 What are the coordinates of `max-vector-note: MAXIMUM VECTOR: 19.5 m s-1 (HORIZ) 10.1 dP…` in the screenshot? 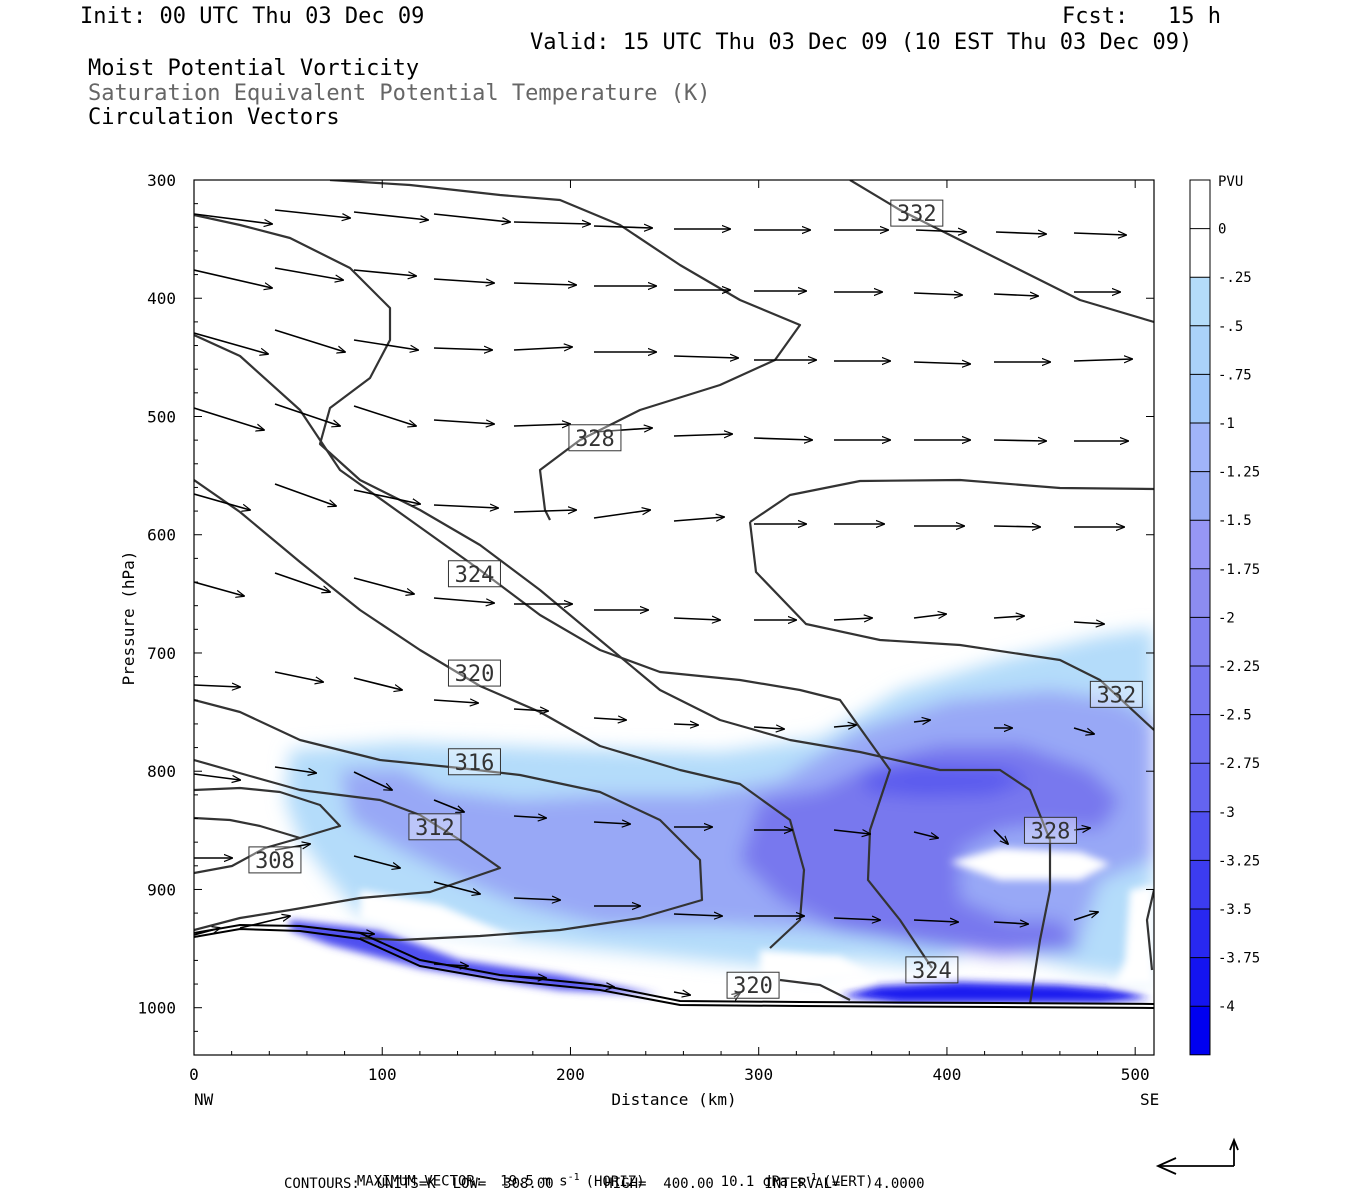 It's located at (607, 1173).